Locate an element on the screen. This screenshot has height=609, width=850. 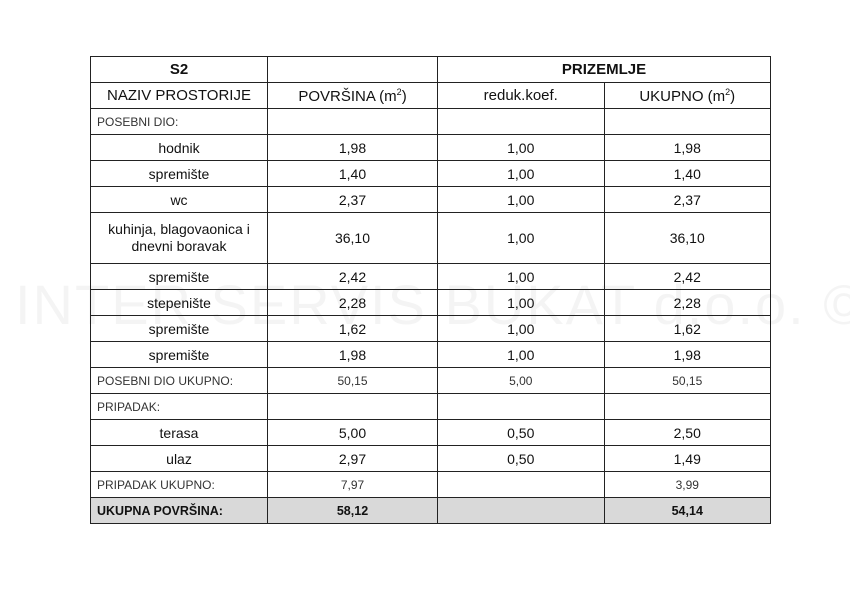
section-row: PRIPADAK: is located at coordinates (430, 406).